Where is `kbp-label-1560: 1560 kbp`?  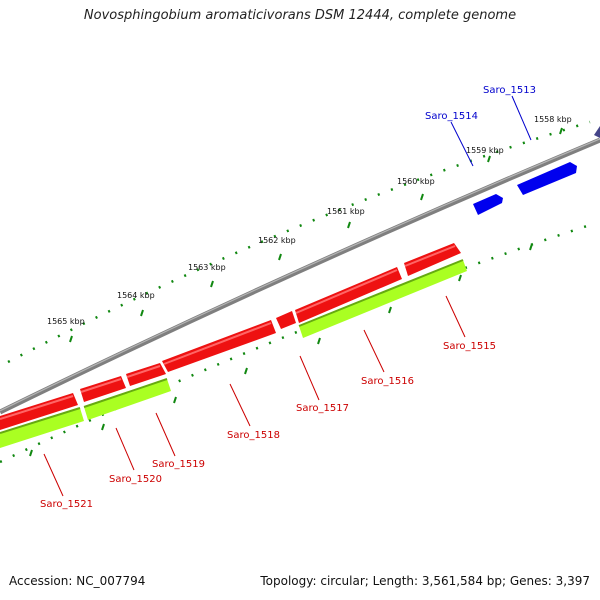
kbp-label-1560: 1560 kbp is located at coordinates (416, 181).